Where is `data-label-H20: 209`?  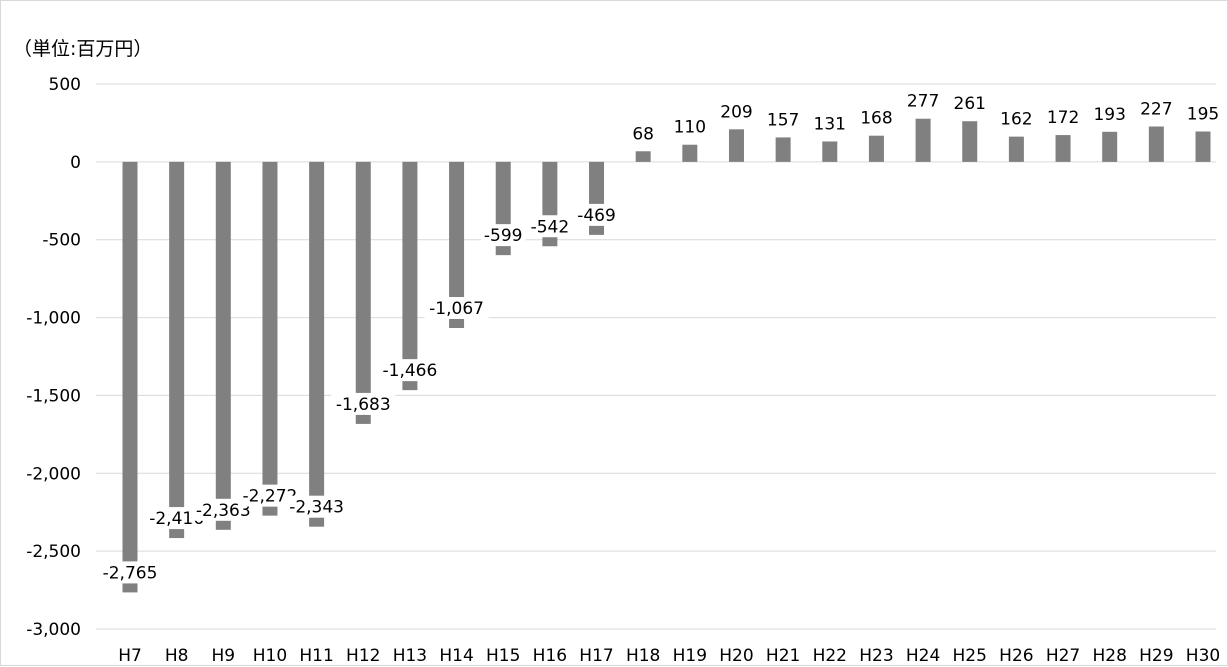 data-label-H20: 209 is located at coordinates (736, 112).